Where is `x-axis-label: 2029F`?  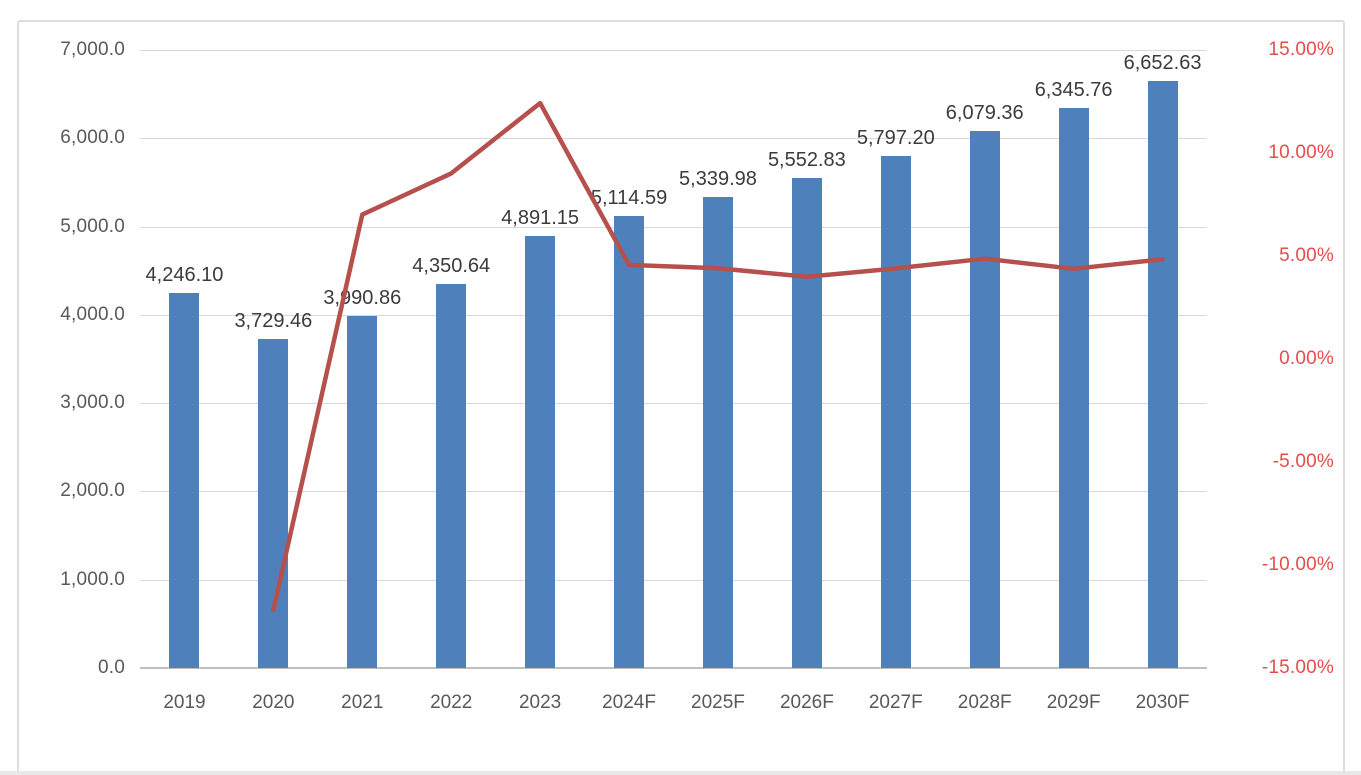
x-axis-label: 2029F is located at coordinates (1073, 702).